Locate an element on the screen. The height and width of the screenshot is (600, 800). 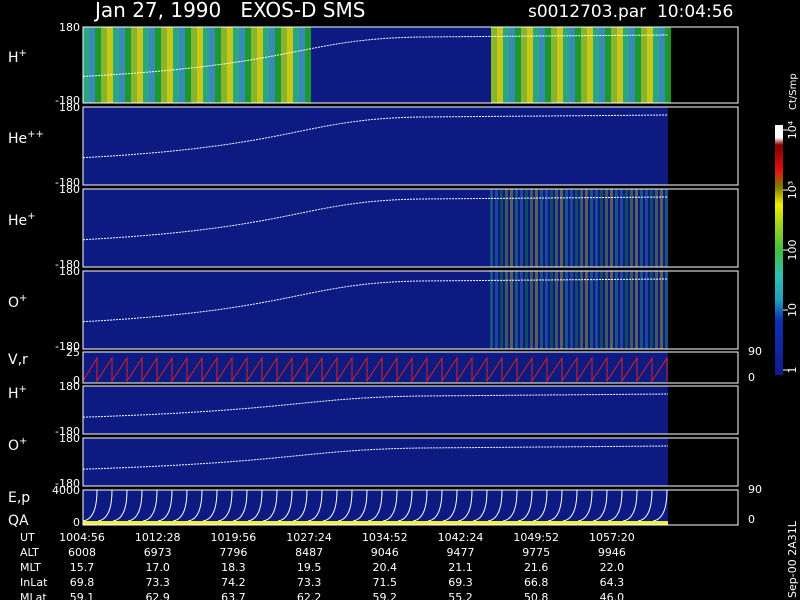
spectrogram is located at coordinates (375, 310).